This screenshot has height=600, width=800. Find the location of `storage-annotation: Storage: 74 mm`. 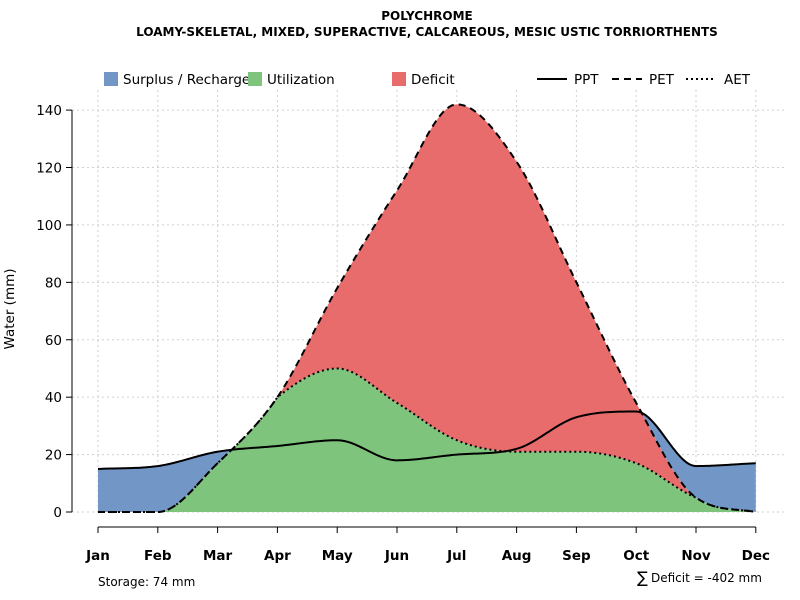

storage-annotation: Storage: 74 mm is located at coordinates (146, 582).